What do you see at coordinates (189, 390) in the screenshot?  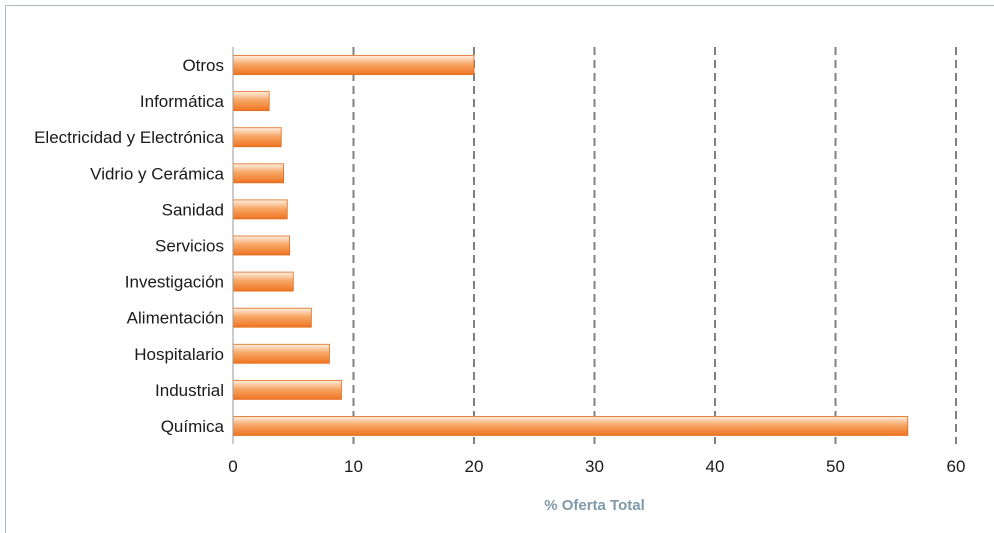 I see `category-label: Industrial` at bounding box center [189, 390].